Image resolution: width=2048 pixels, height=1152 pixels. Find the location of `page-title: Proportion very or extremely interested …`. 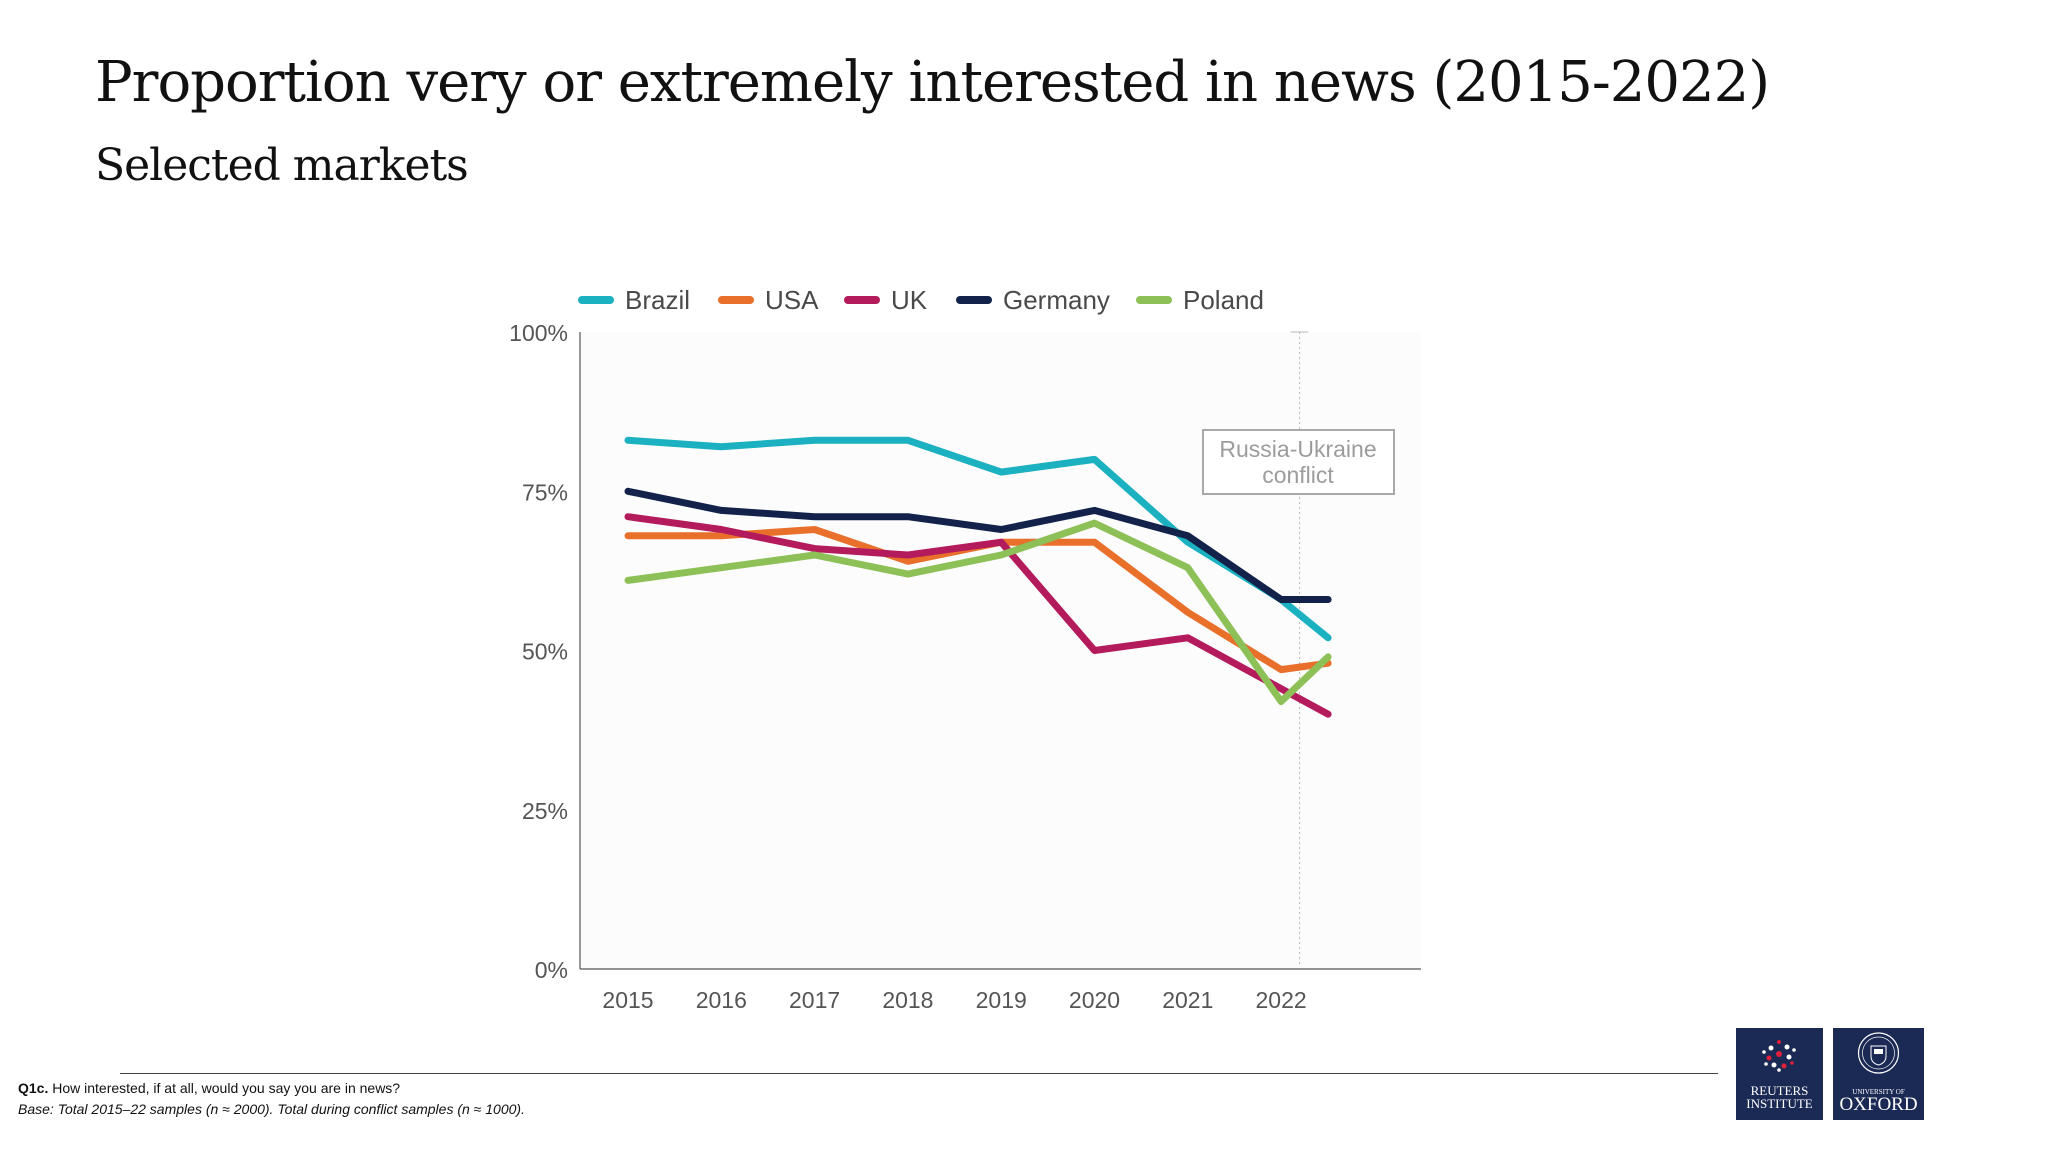

page-title: Proportion very or extremely interested … is located at coordinates (932, 82).